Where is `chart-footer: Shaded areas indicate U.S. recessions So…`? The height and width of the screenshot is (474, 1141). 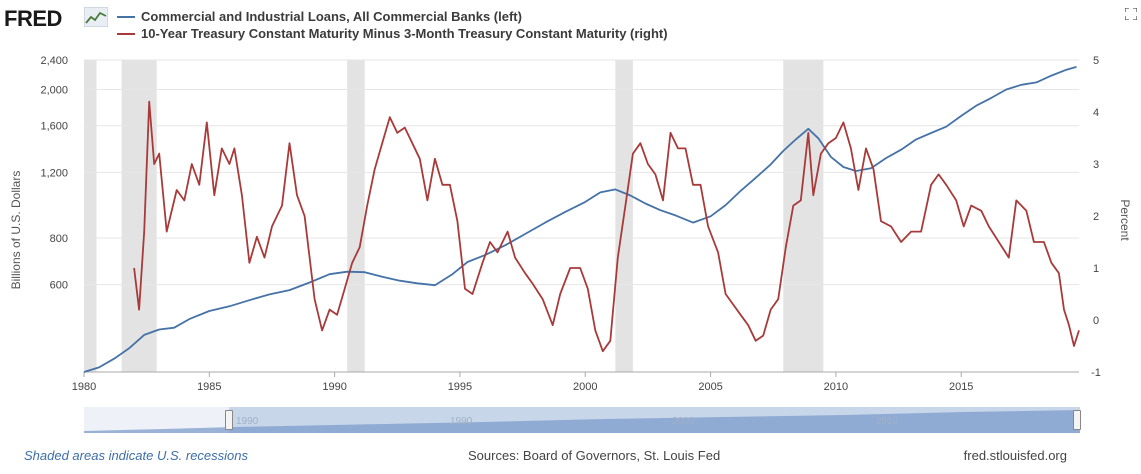
chart-footer: Shaded areas indicate U.S. recessions So… is located at coordinates (570, 457).